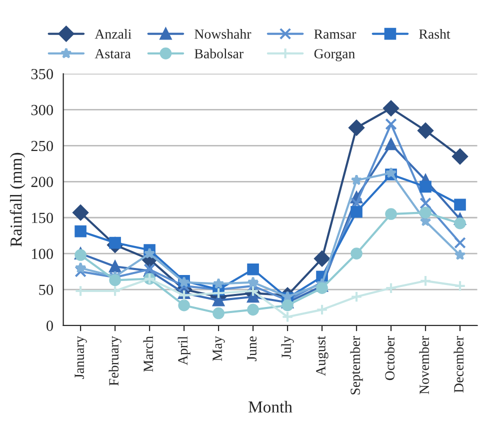 The height and width of the screenshot is (434, 487). Describe the element at coordinates (424, 365) in the screenshot. I see `x-tick-label: November` at that location.